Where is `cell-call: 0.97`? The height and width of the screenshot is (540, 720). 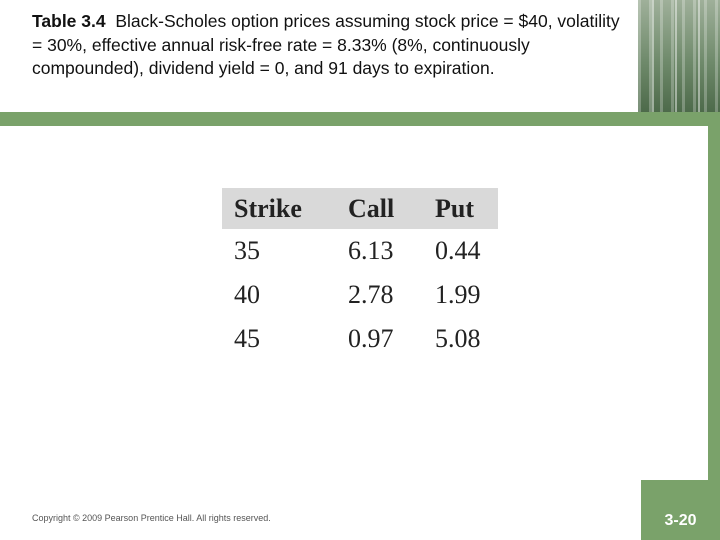 cell-call: 0.97 is located at coordinates (371, 338).